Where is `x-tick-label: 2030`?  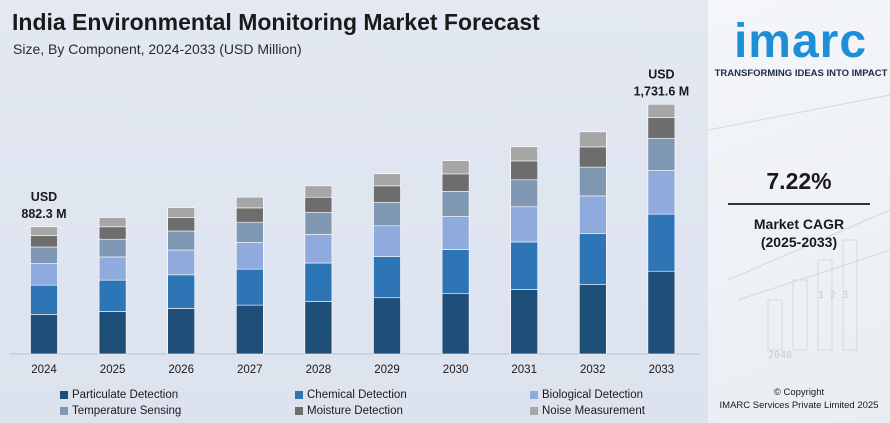
x-tick-label: 2030 is located at coordinates (456, 370).